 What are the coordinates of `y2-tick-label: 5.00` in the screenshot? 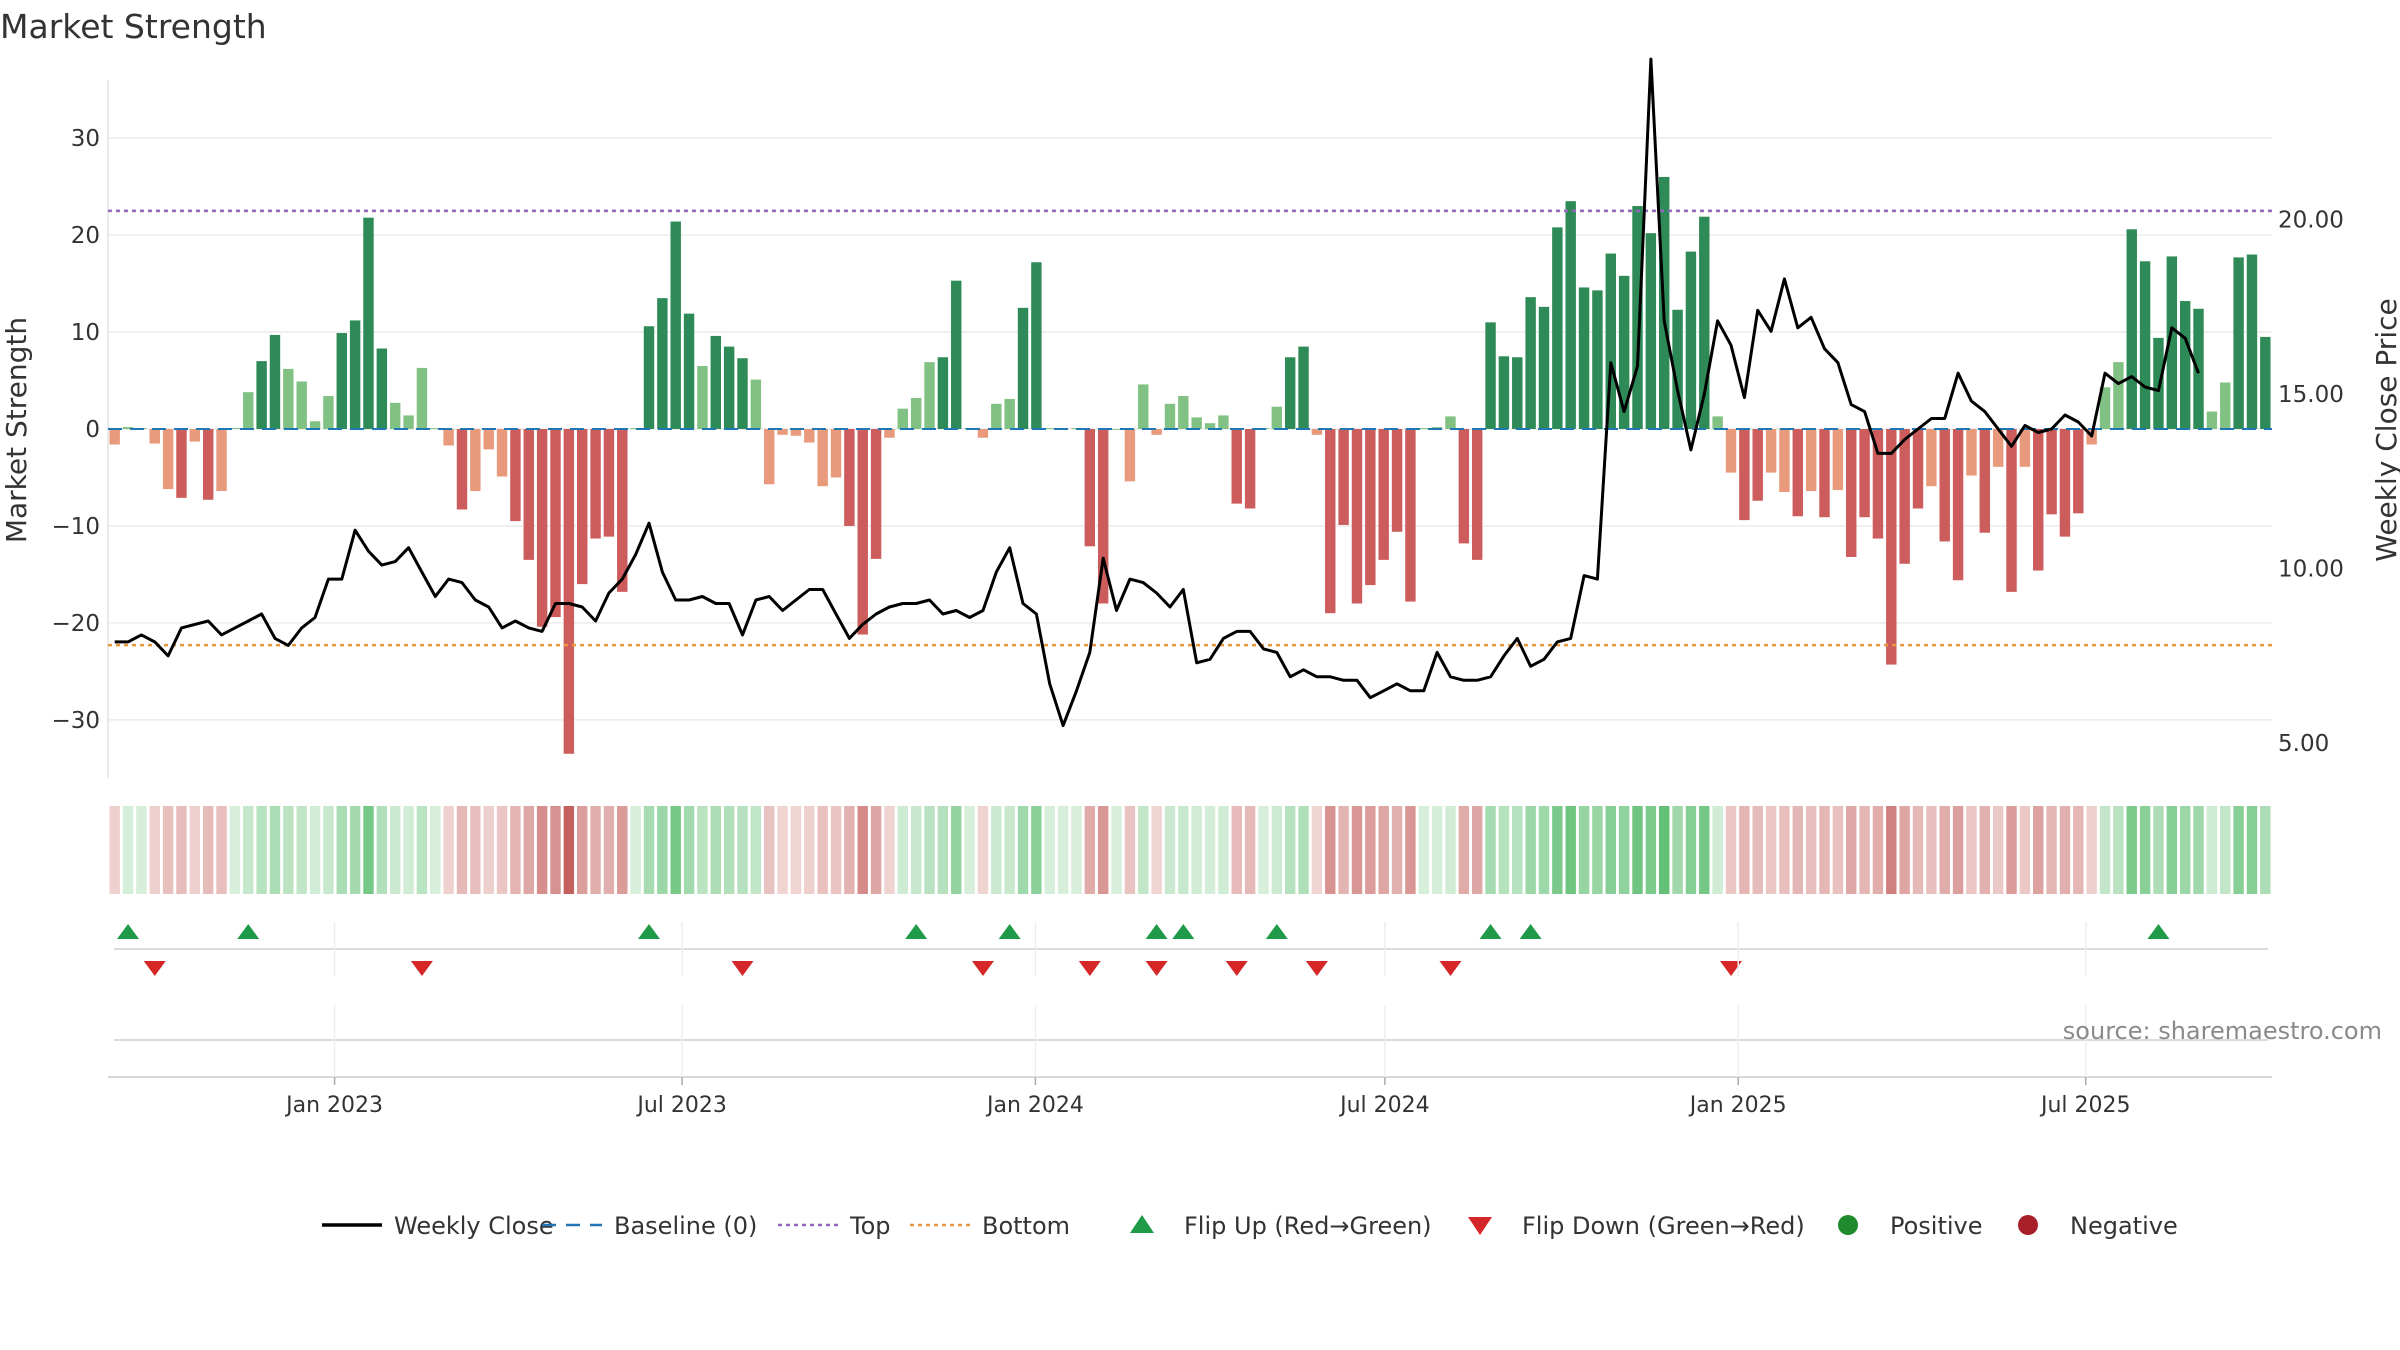 It's located at (2303, 744).